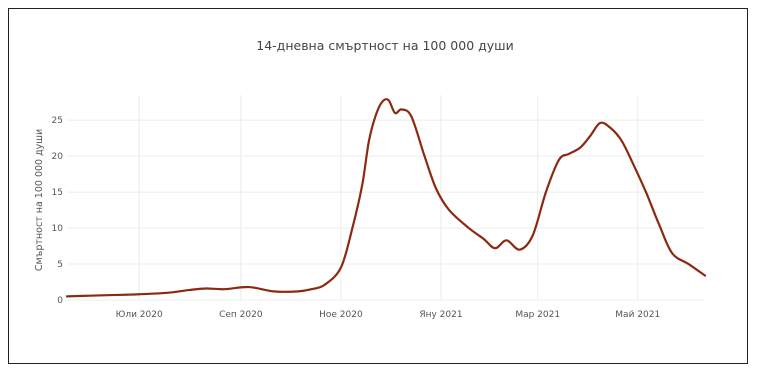 Image resolution: width=758 pixels, height=374 pixels. What do you see at coordinates (57, 193) in the screenshot?
I see `y-tick-label: 15` at bounding box center [57, 193].